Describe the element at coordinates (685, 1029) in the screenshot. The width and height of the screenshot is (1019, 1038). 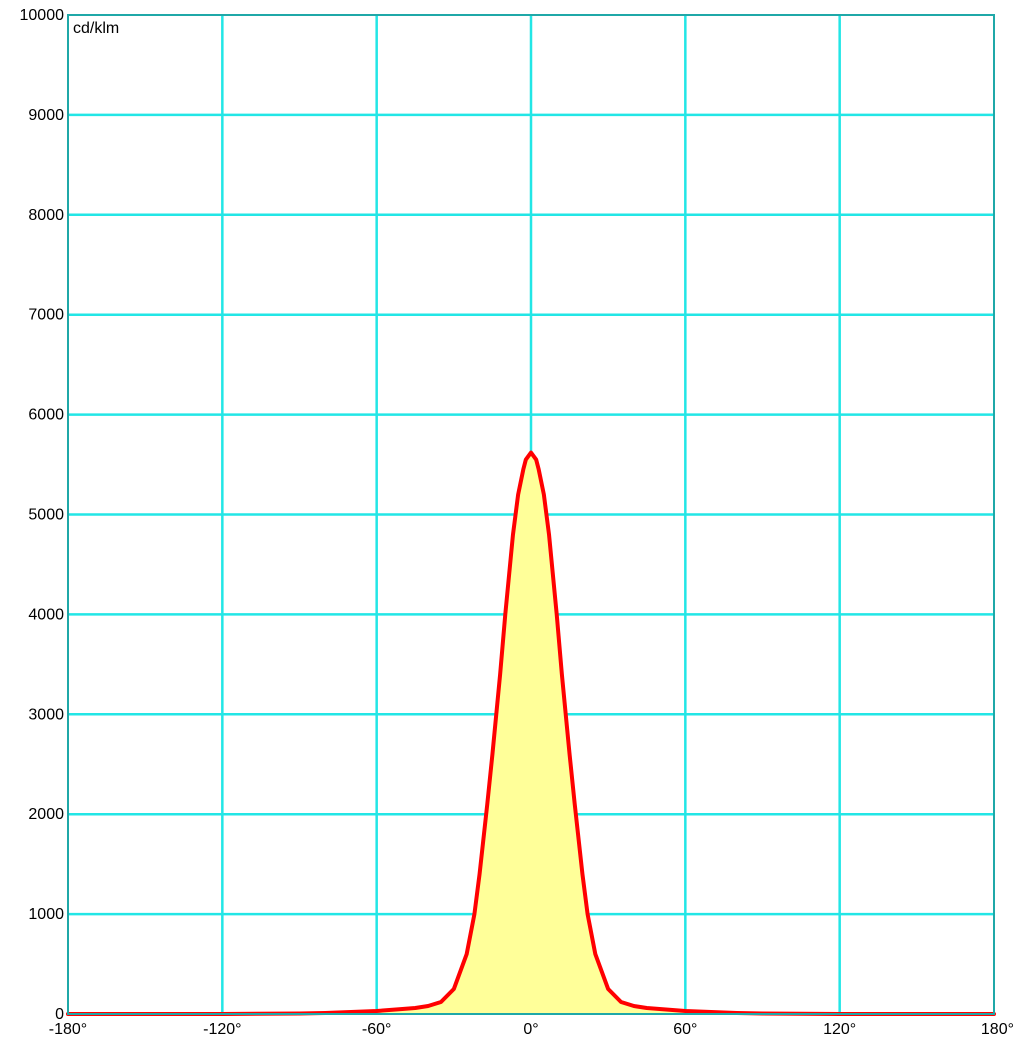
I see `x-tick-label: 60°` at that location.